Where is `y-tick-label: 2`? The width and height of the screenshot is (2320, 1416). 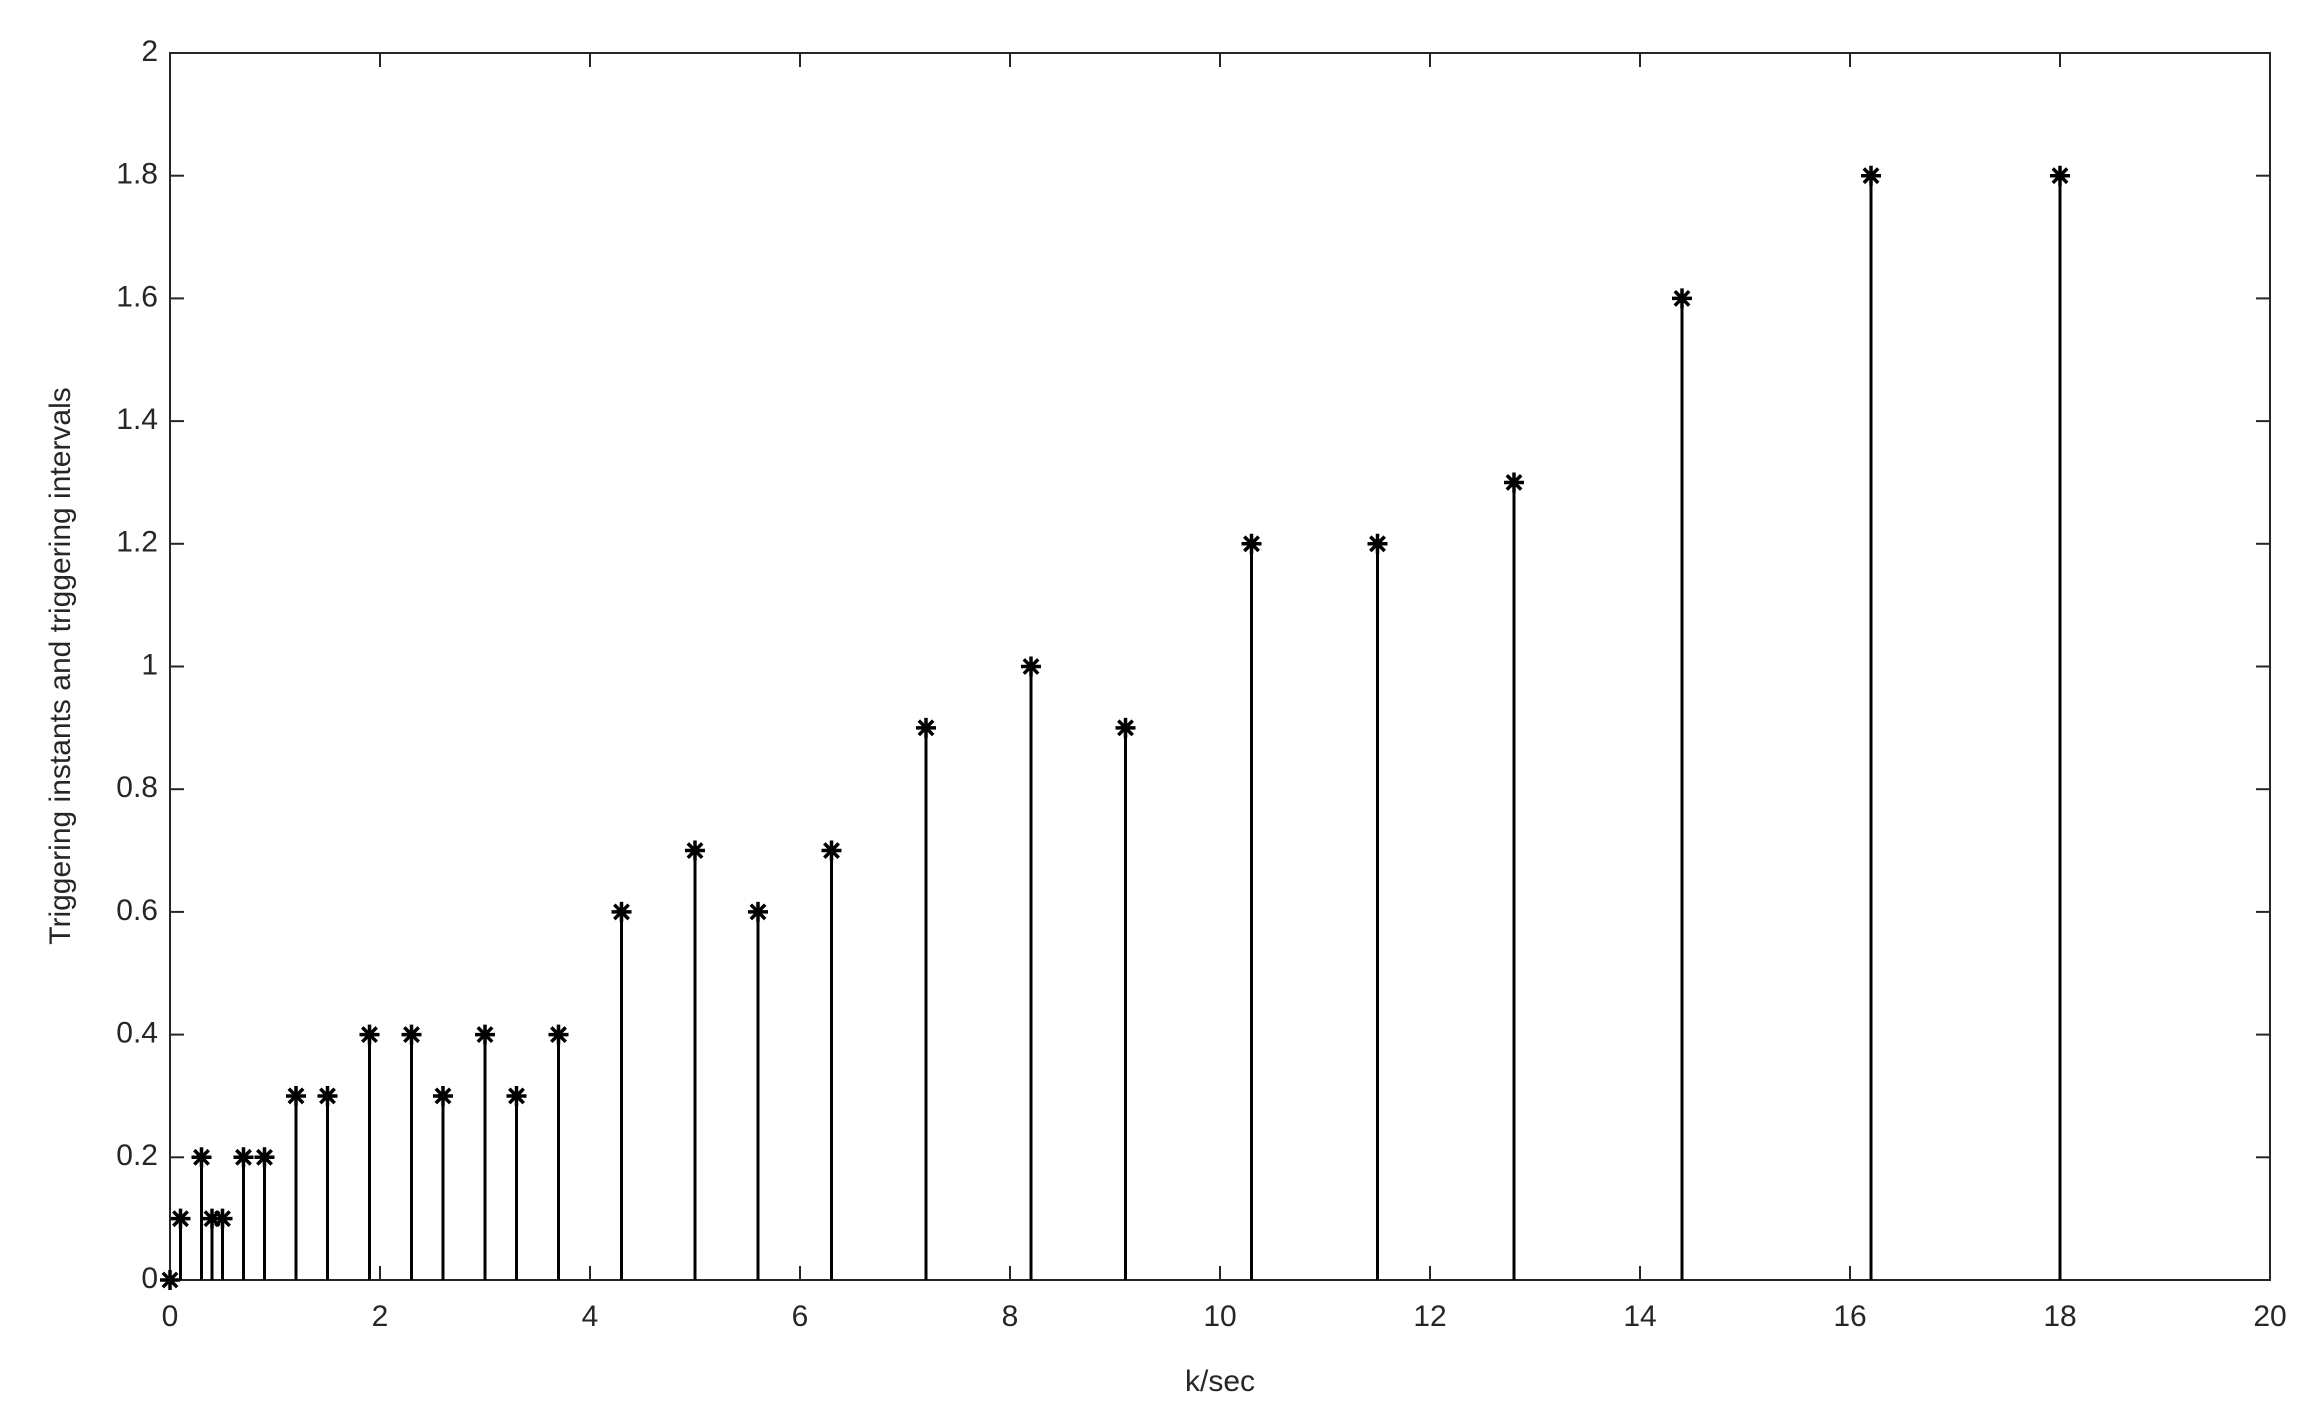 y-tick-label: 2 is located at coordinates (149, 51).